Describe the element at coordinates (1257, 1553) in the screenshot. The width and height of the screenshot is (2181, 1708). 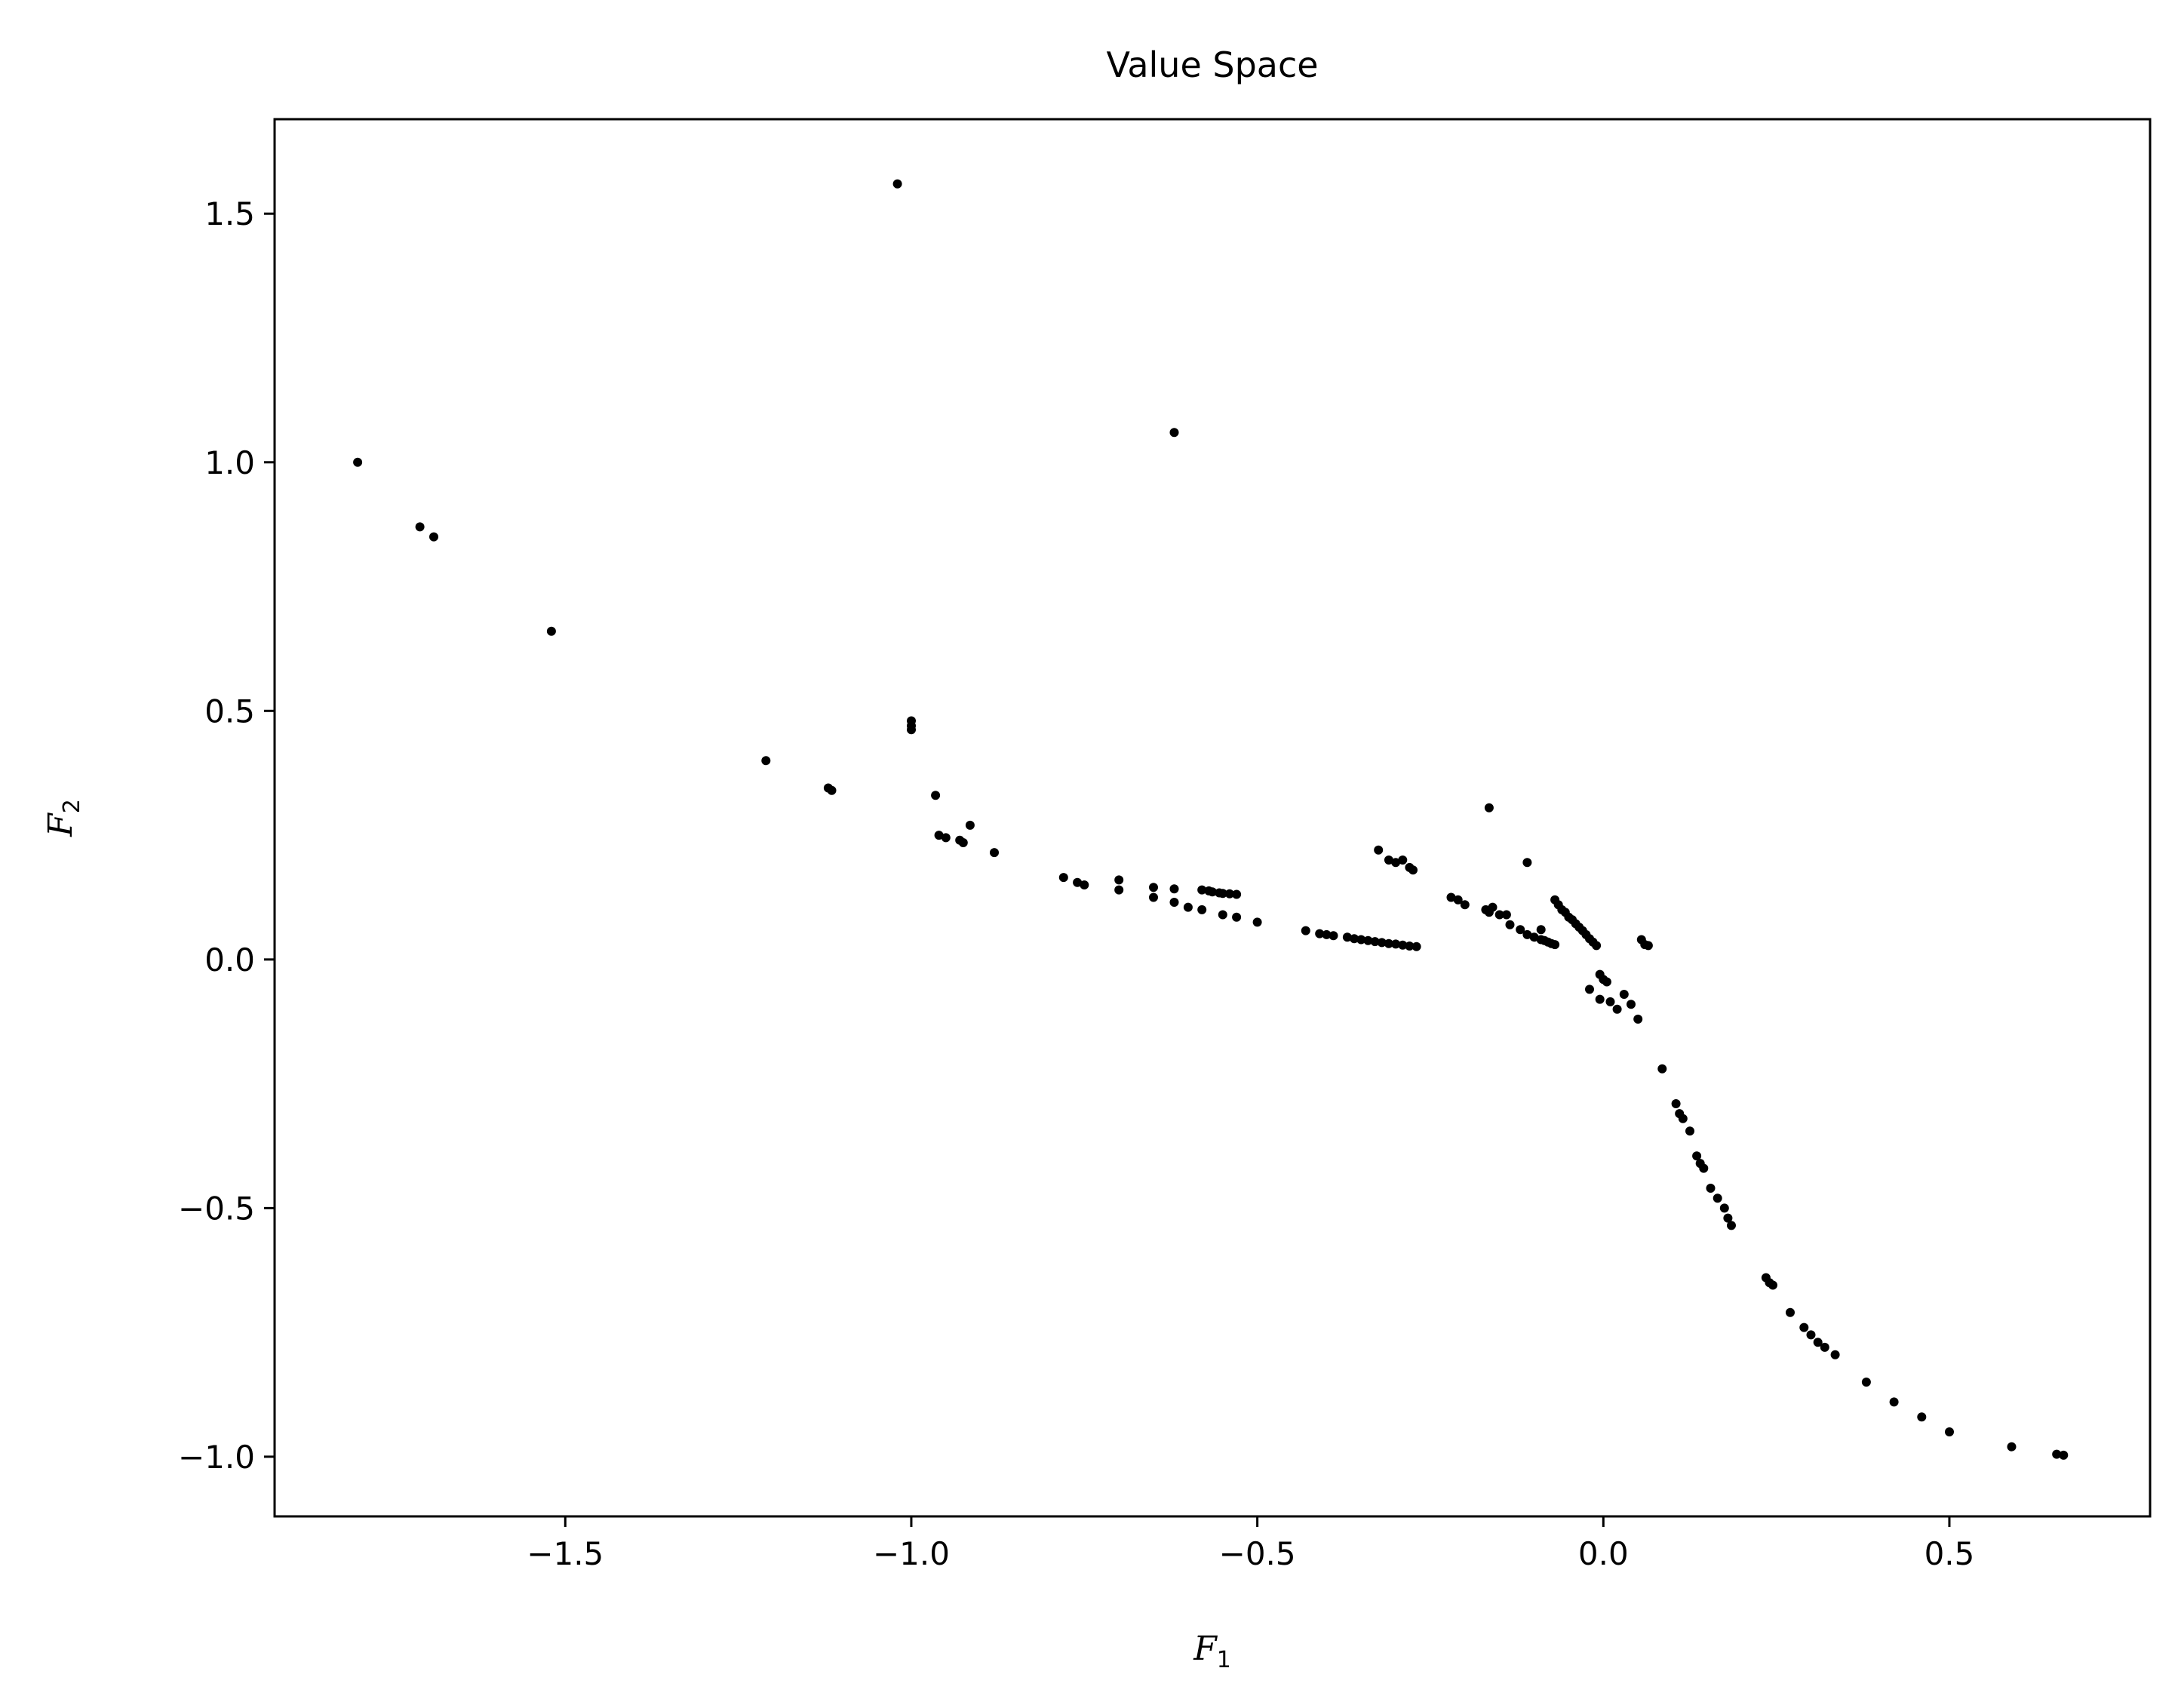
I see `x-tick-label: −0.5` at that location.